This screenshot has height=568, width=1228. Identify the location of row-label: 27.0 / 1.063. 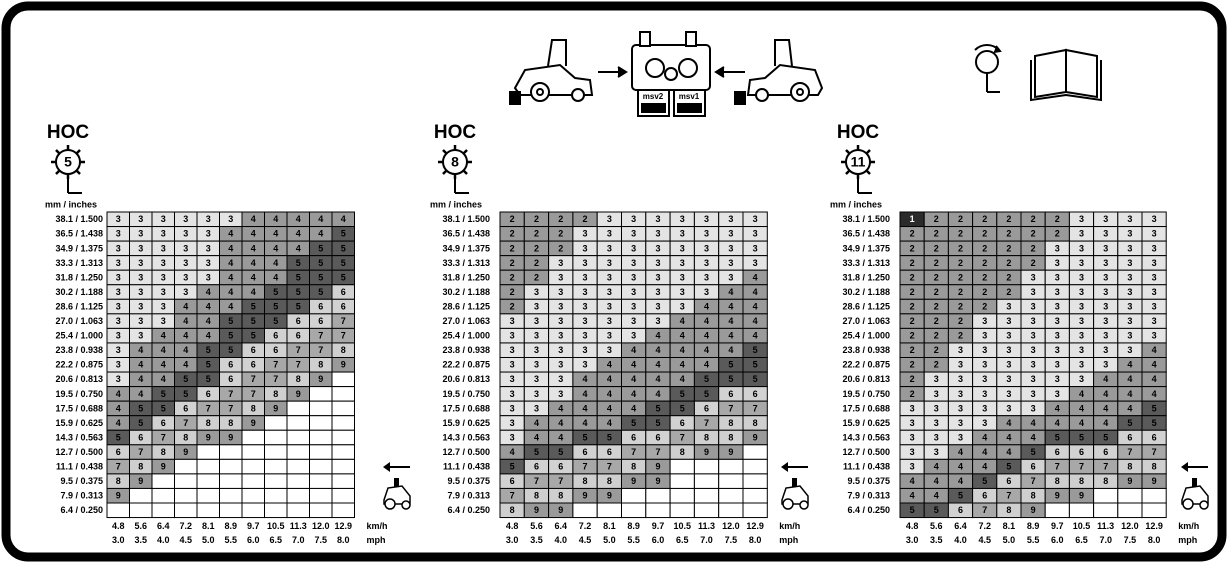
(866, 321).